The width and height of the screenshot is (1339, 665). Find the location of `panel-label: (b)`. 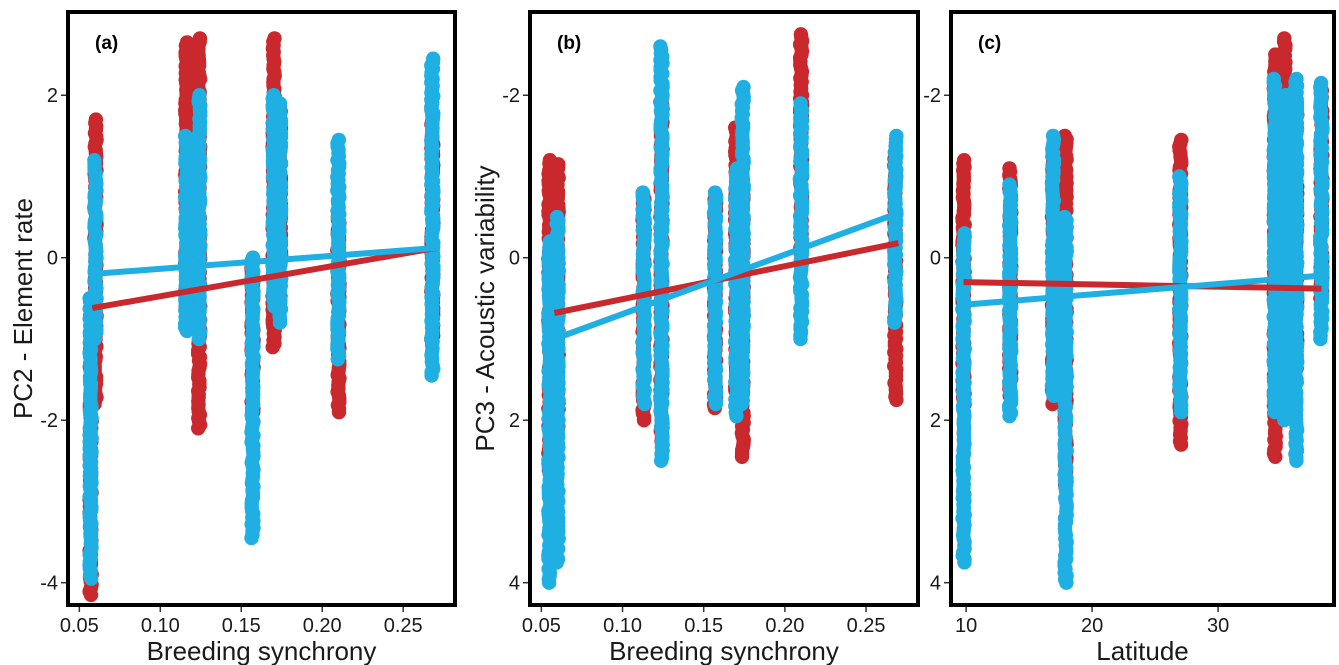

panel-label: (b) is located at coordinates (569, 43).